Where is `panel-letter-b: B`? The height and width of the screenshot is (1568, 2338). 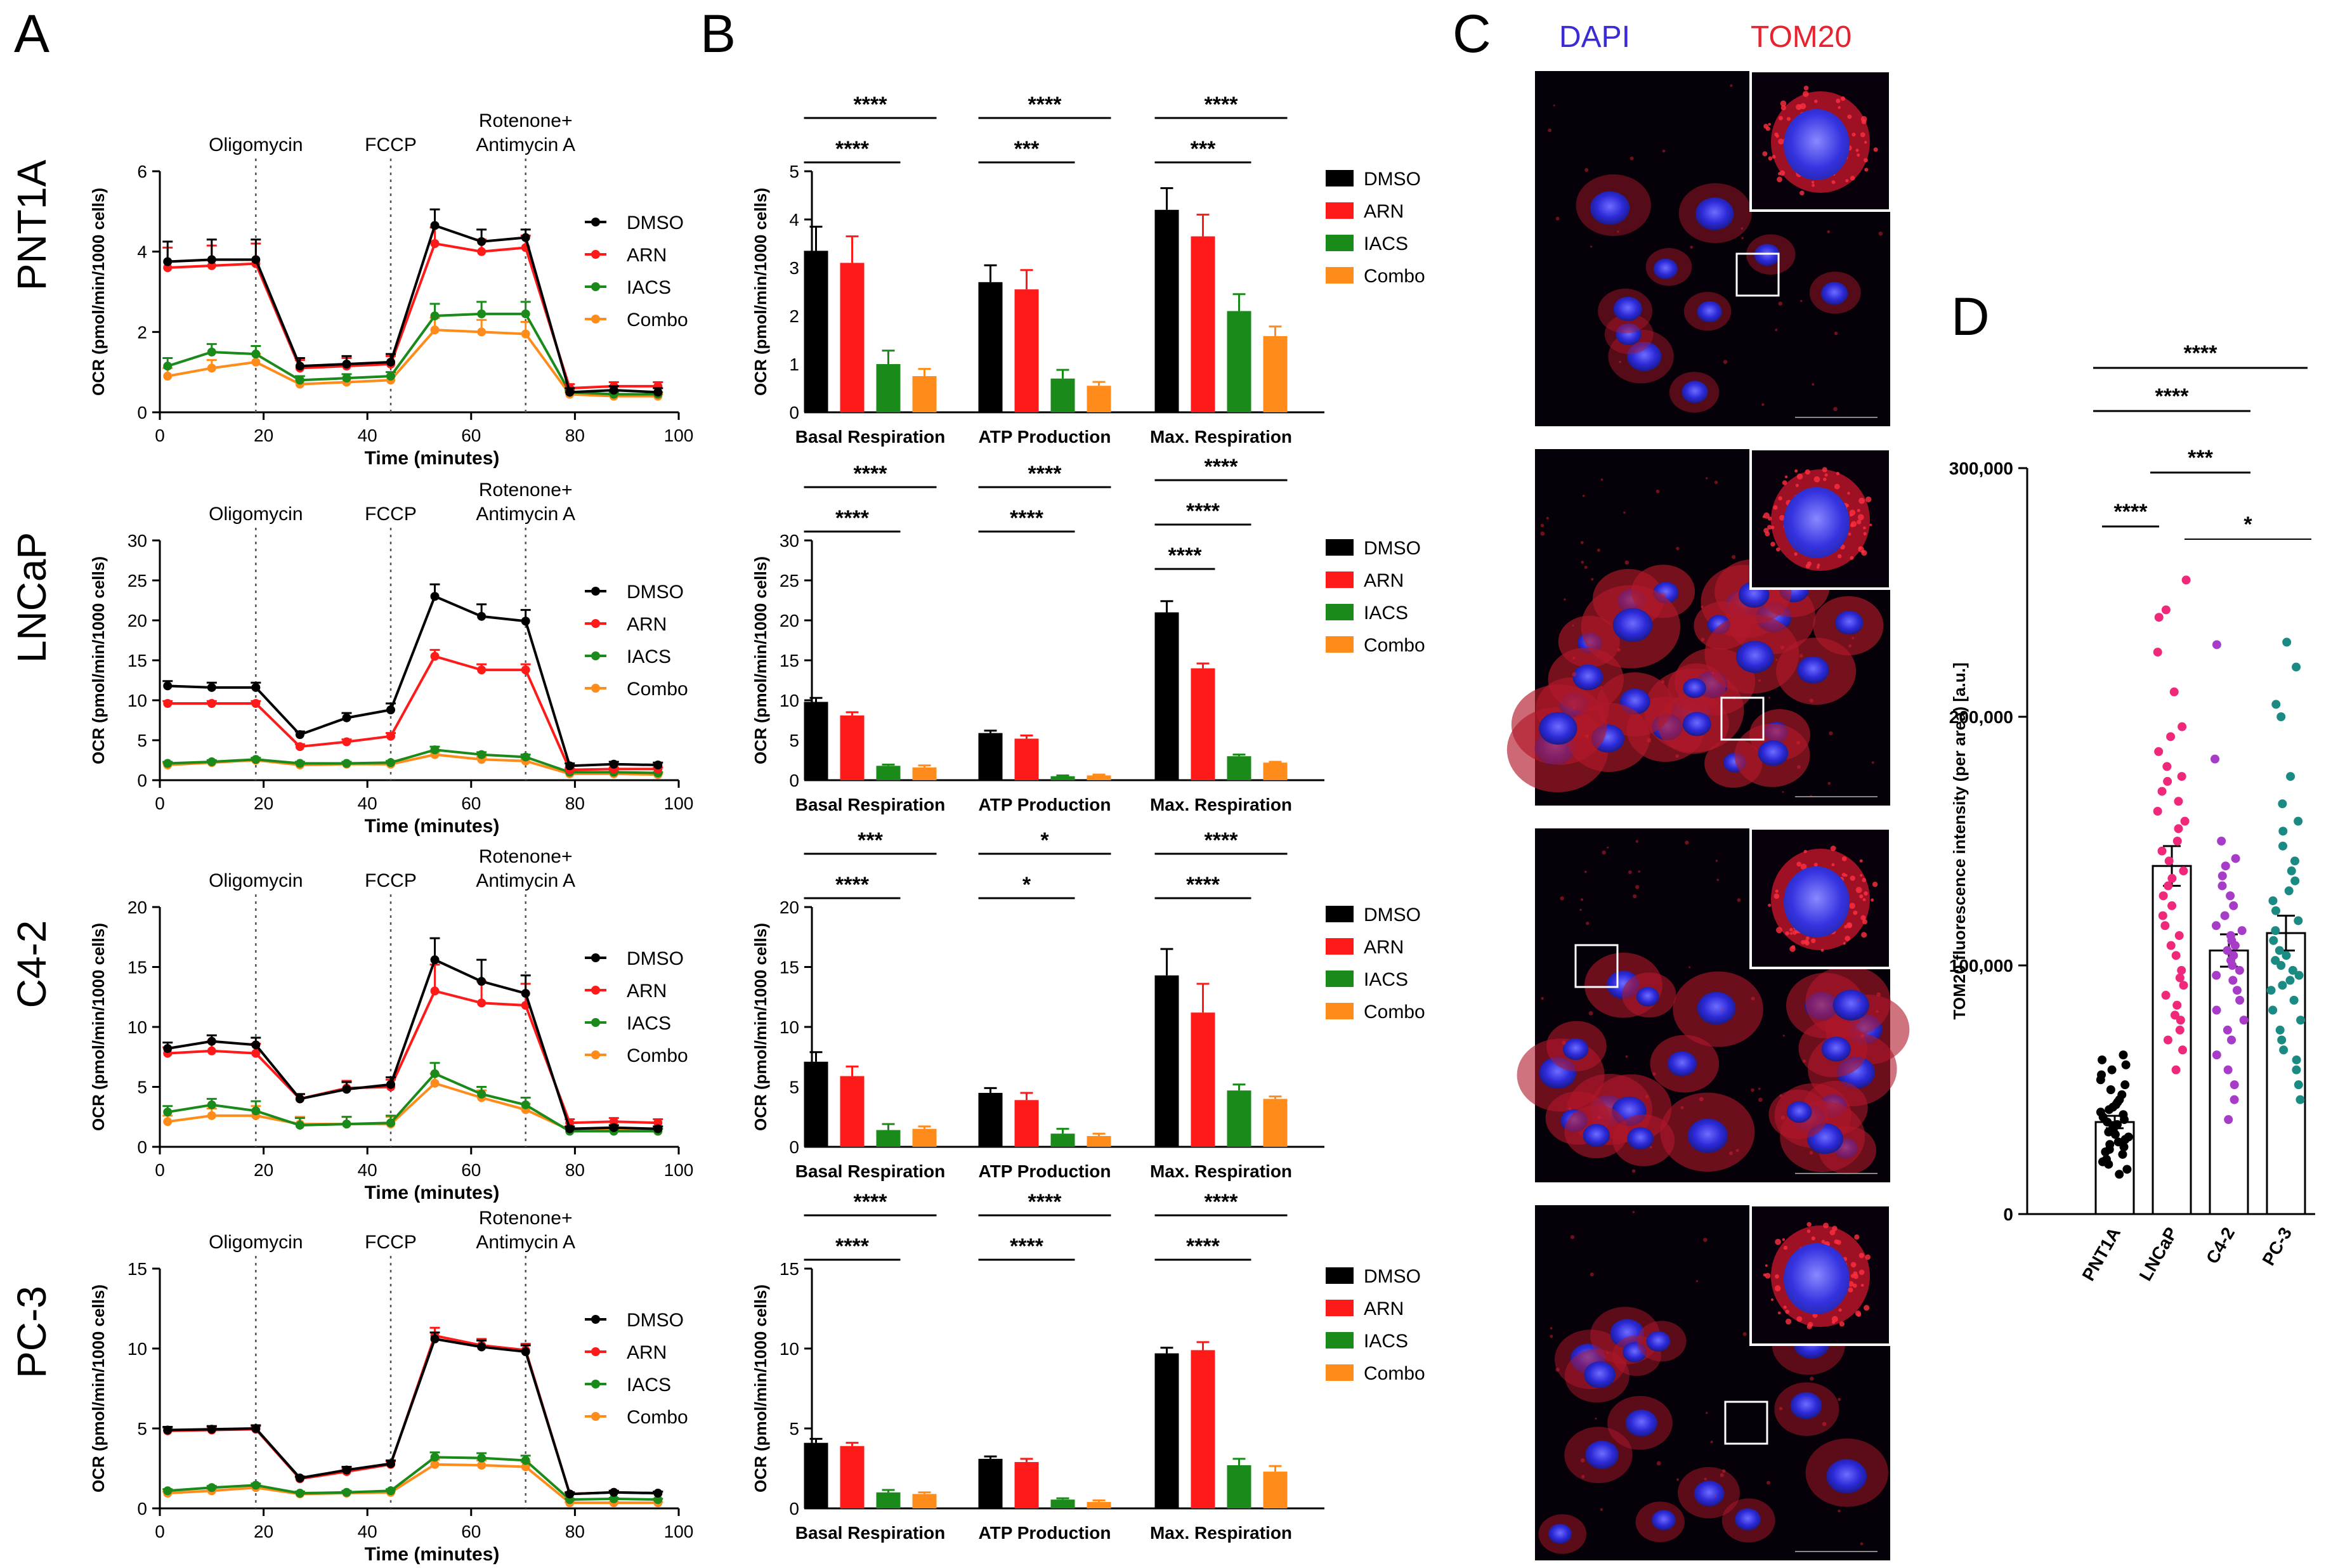
panel-letter-b: B is located at coordinates (718, 33).